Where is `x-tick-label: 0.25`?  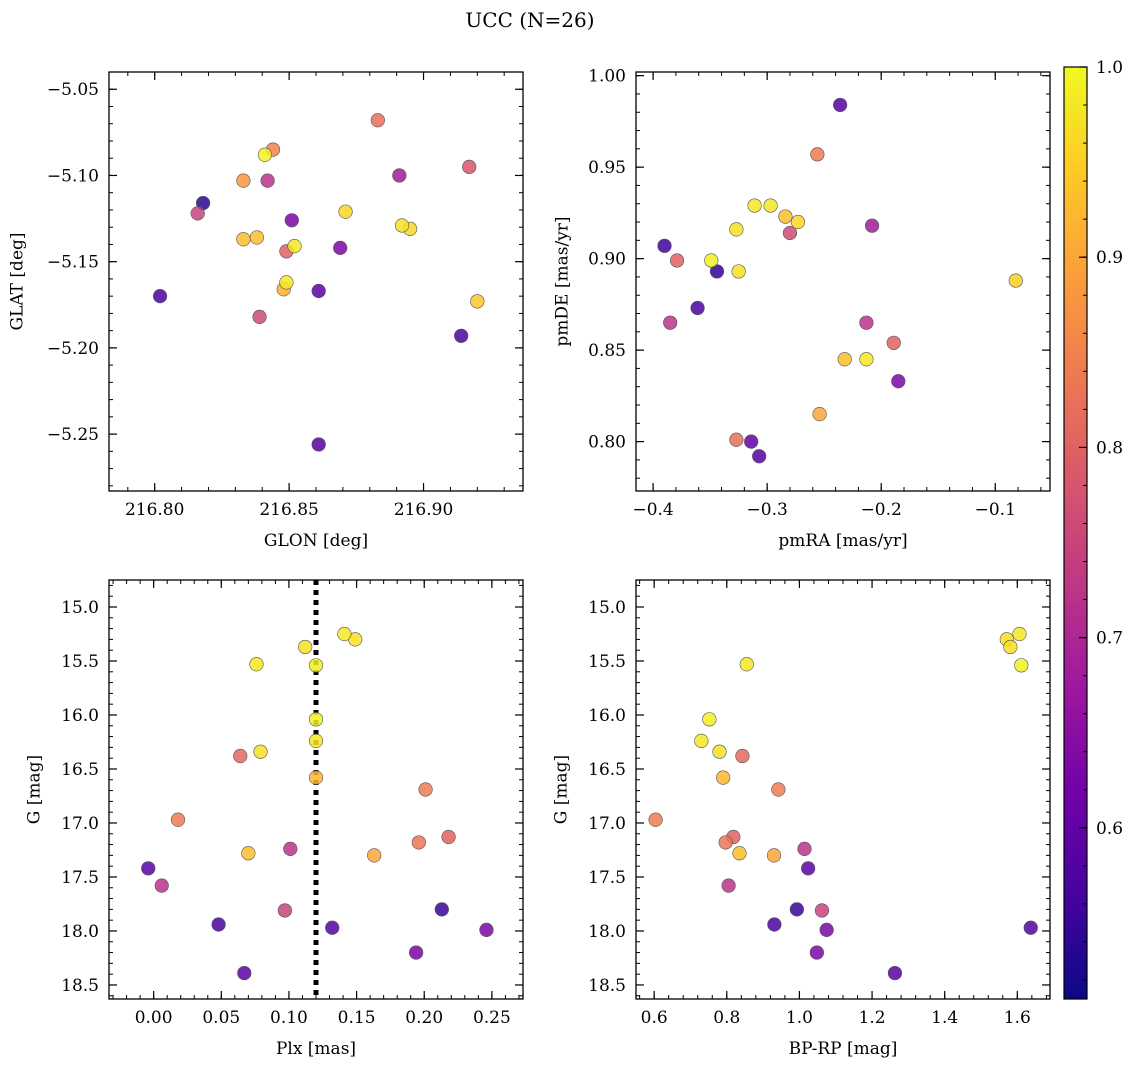 x-tick-label: 0.25 is located at coordinates (492, 1018).